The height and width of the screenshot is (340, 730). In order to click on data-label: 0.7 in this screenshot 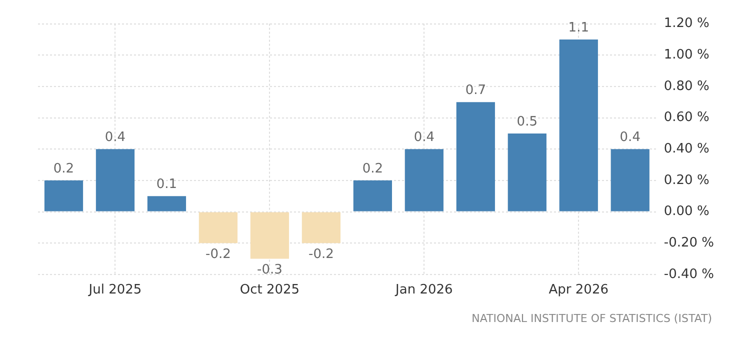, I will do `click(475, 90)`.